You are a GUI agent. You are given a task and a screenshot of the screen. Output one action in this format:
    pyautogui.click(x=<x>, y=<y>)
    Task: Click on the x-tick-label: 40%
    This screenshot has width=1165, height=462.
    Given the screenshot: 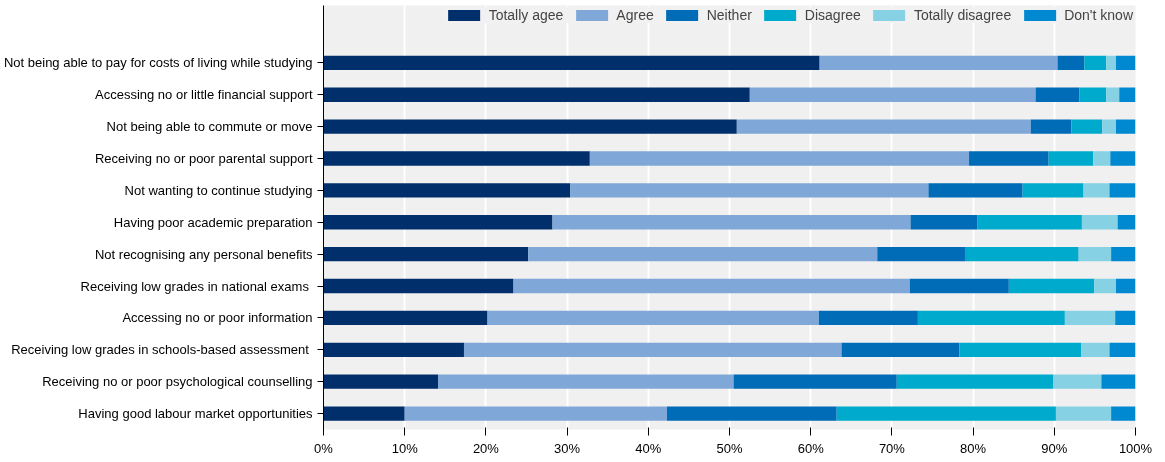 What is the action you would take?
    pyautogui.click(x=648, y=448)
    